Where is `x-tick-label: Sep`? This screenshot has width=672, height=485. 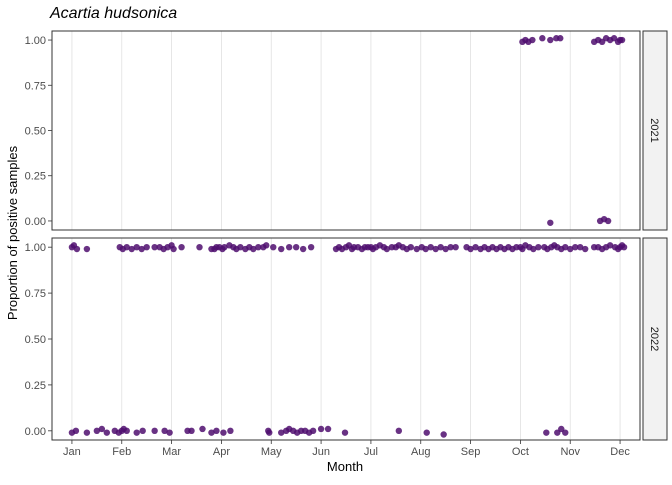 x-tick-label: Sep is located at coordinates (471, 452).